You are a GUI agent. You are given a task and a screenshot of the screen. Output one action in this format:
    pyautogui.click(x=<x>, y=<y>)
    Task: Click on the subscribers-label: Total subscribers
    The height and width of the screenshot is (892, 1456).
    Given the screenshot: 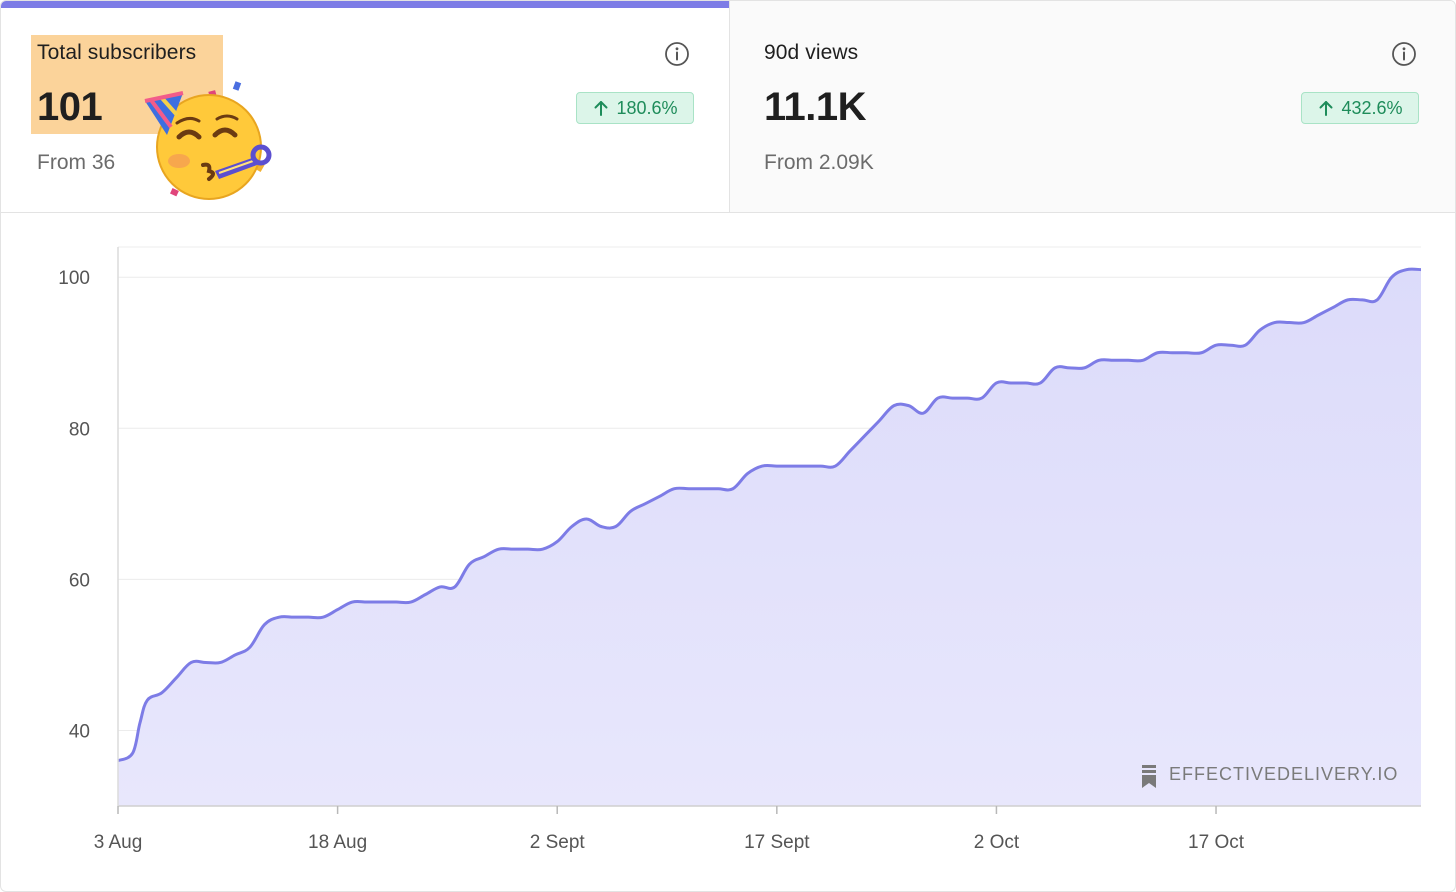 What is the action you would take?
    pyautogui.click(x=117, y=52)
    